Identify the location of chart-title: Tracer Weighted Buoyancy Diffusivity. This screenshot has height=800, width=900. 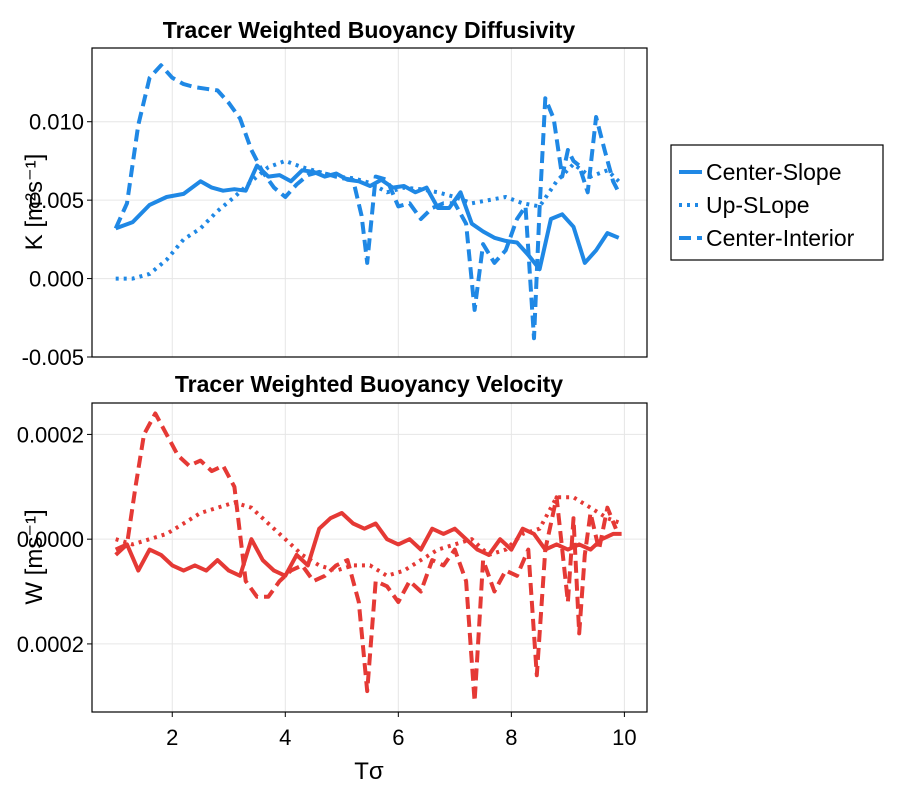
(369, 30).